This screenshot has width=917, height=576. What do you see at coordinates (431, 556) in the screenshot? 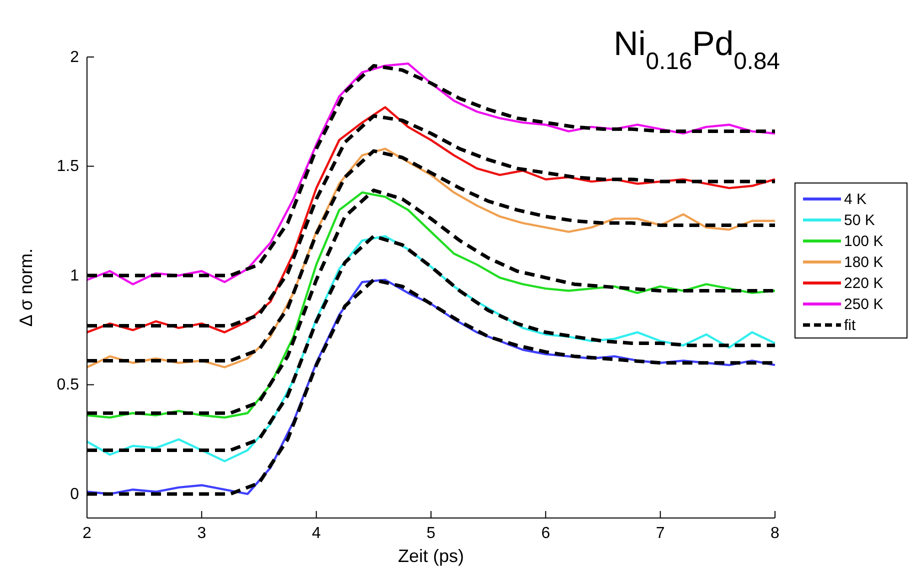
I see `x-axis-title: Zeit (ps)` at bounding box center [431, 556].